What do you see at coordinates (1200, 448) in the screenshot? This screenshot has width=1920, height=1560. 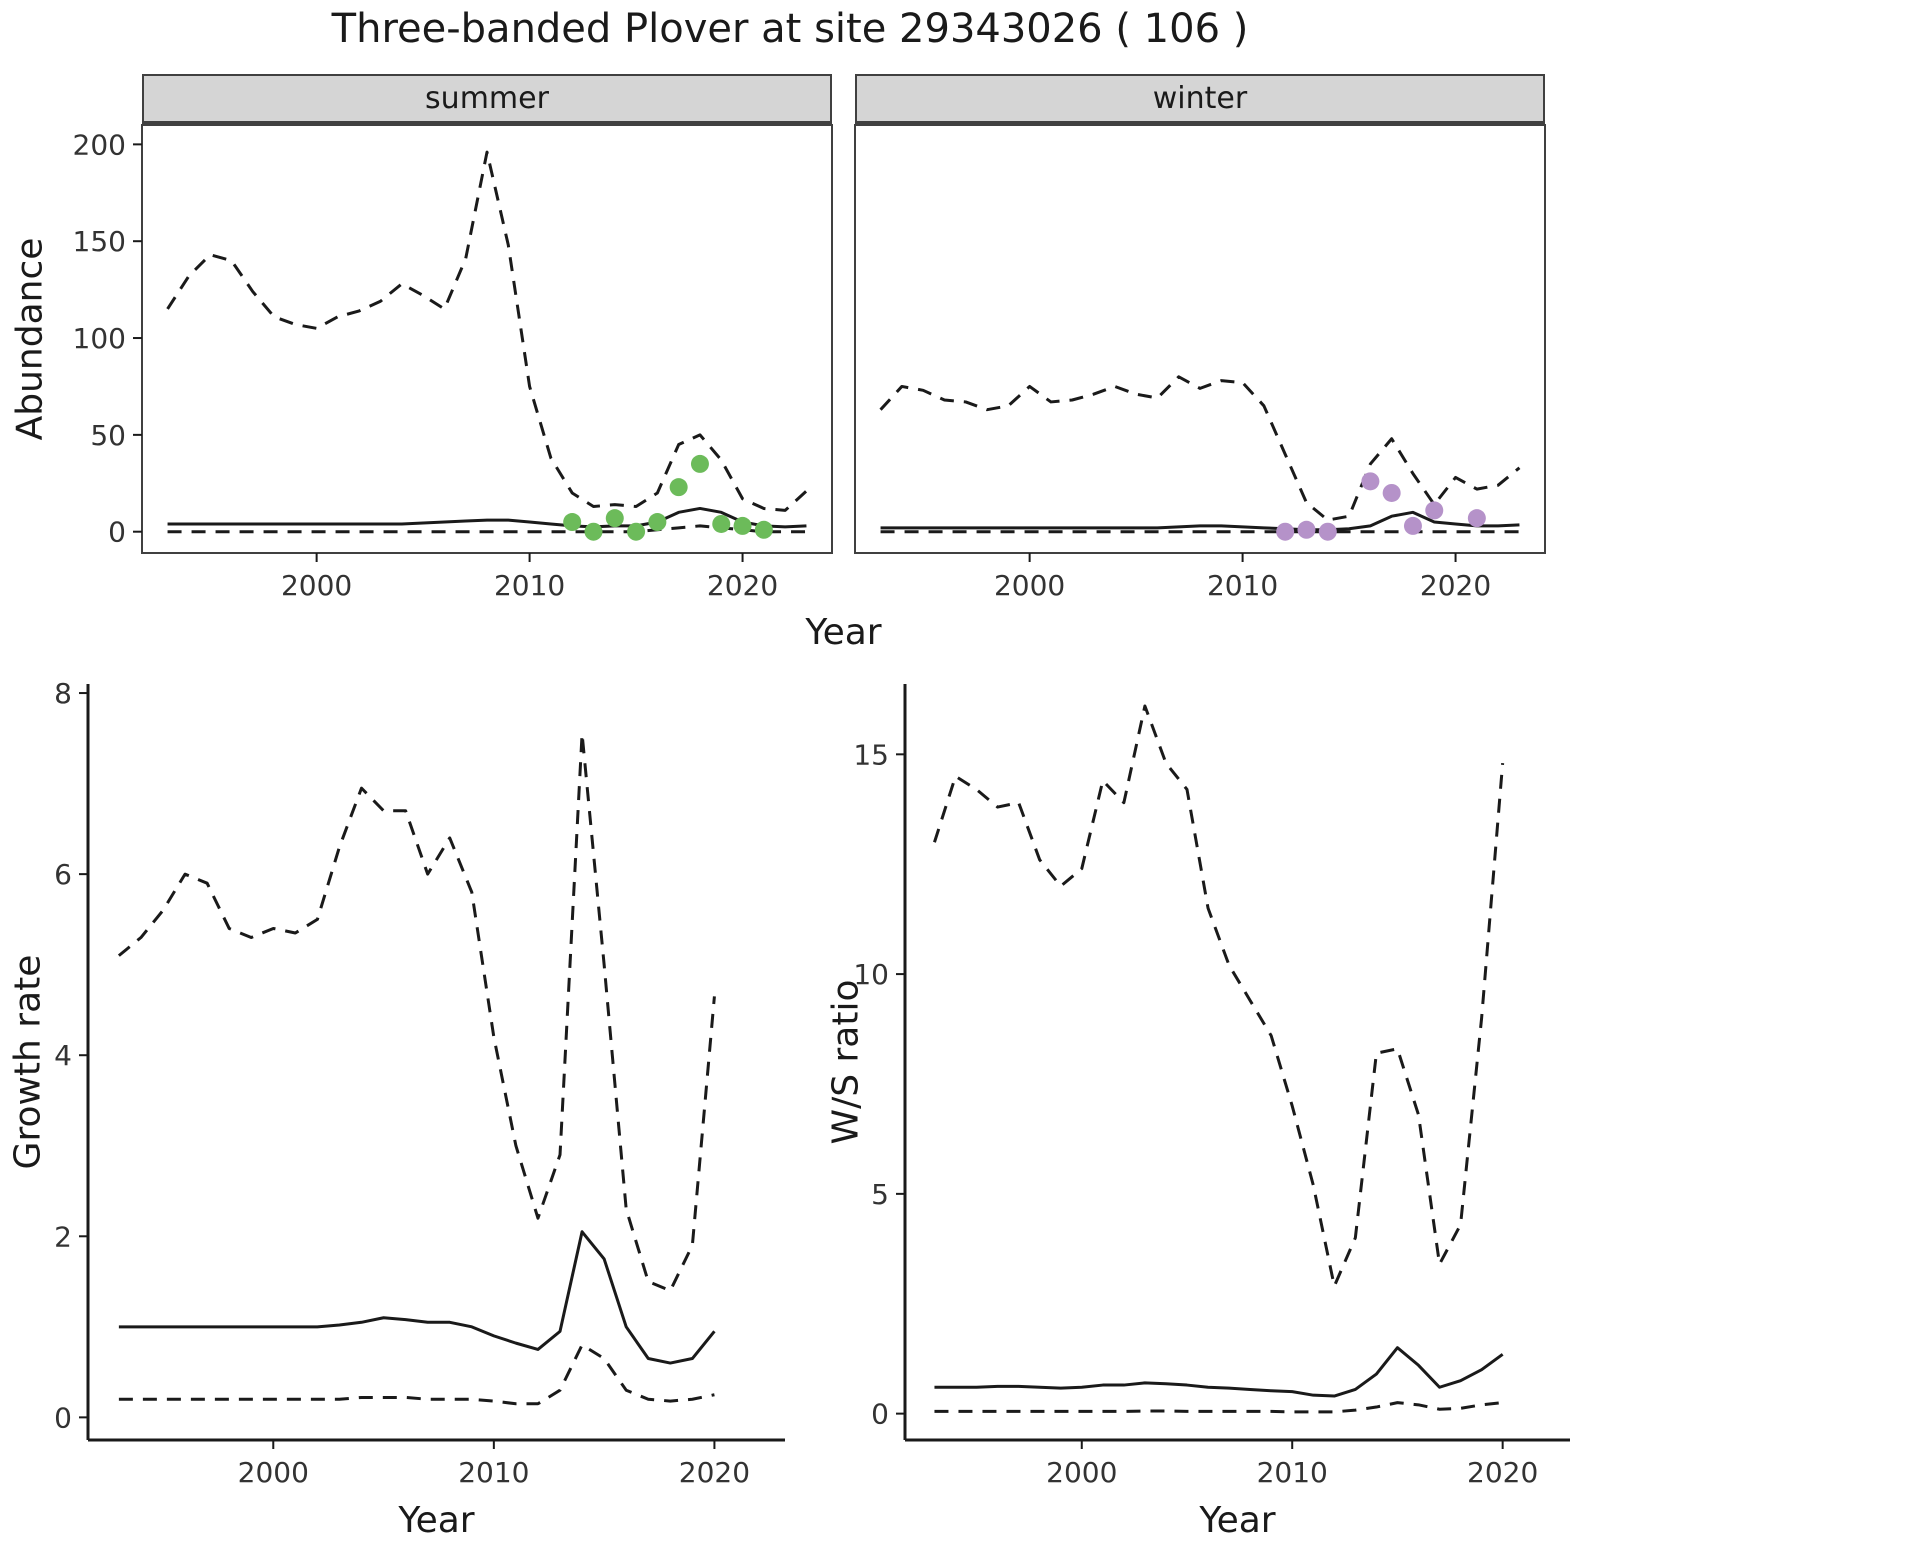 I see `abundance_winter-upper_95ci-line` at bounding box center [1200, 448].